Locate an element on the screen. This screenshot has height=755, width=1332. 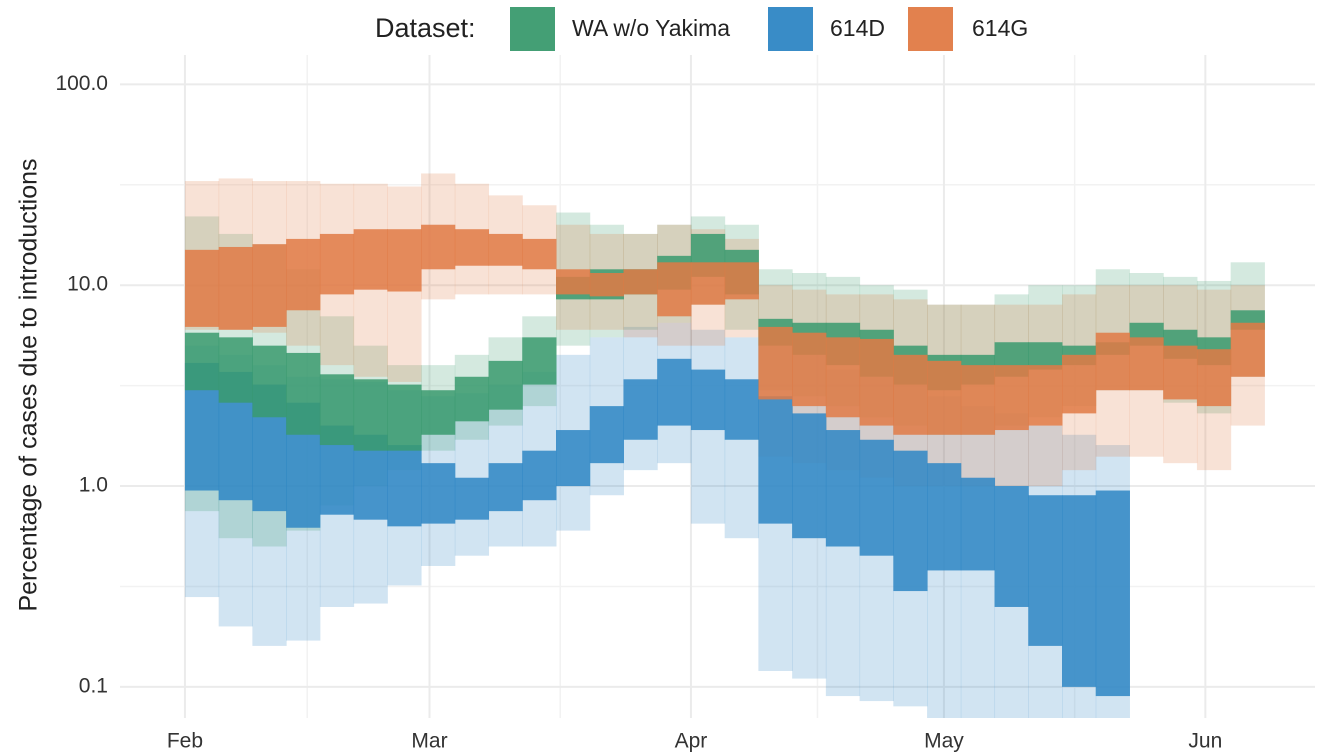
x-tick-label: Feb is located at coordinates (185, 741).